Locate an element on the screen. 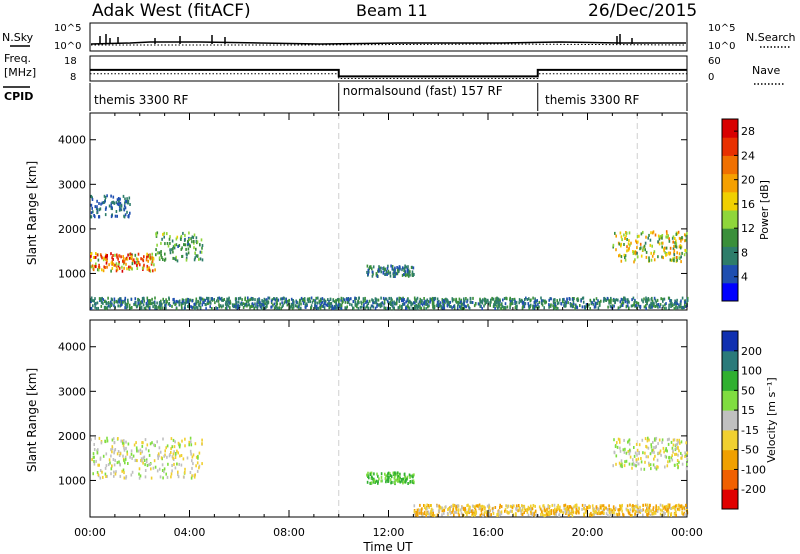 This screenshot has height=554, width=800. range-cell-2010 is located at coordinates (353, 308).